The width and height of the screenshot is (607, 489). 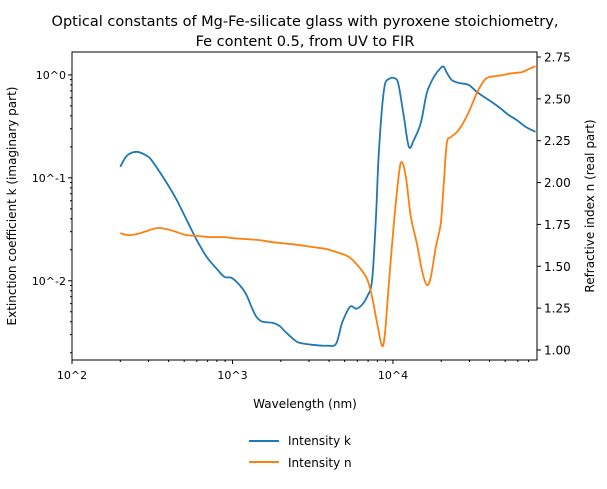 I want to click on y-left-tick-labels: 10^-2 10^-1 10^0, so click(x=49, y=178).